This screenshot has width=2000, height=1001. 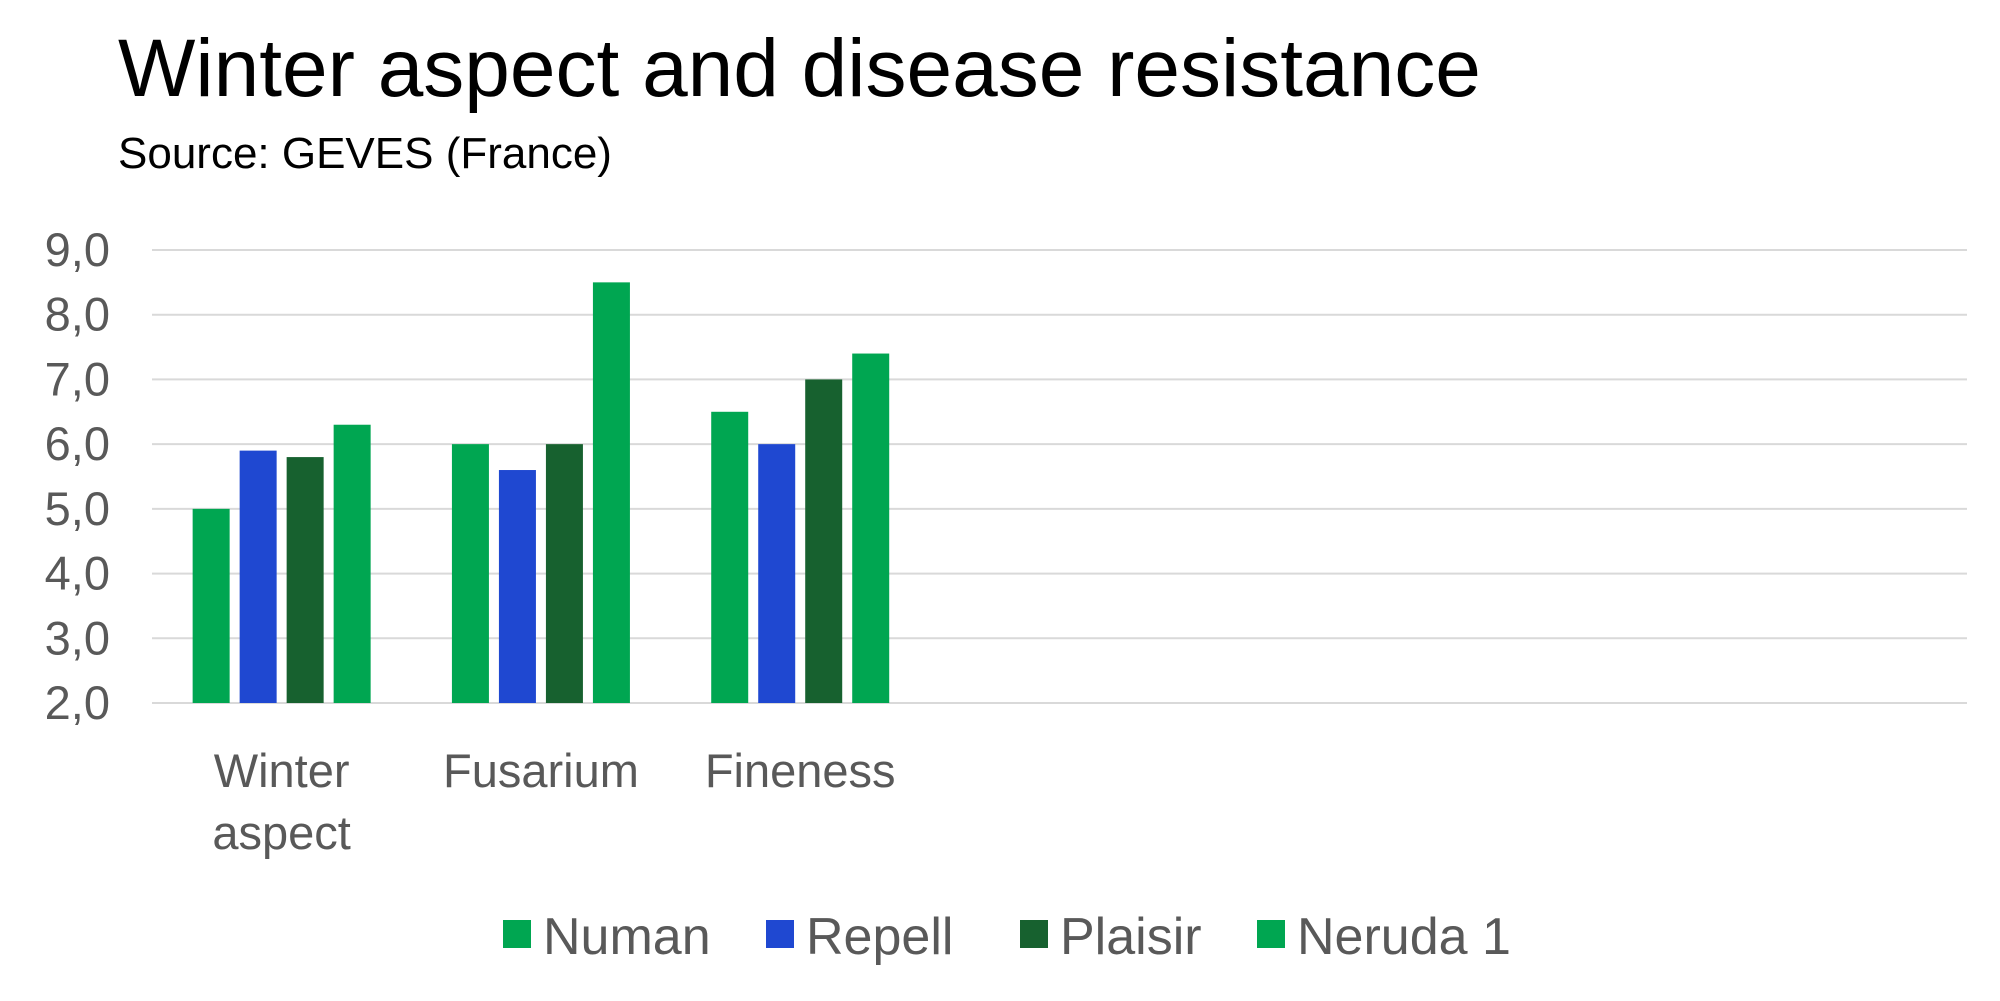 I want to click on legend-label: Plaisir, so click(x=1131, y=937).